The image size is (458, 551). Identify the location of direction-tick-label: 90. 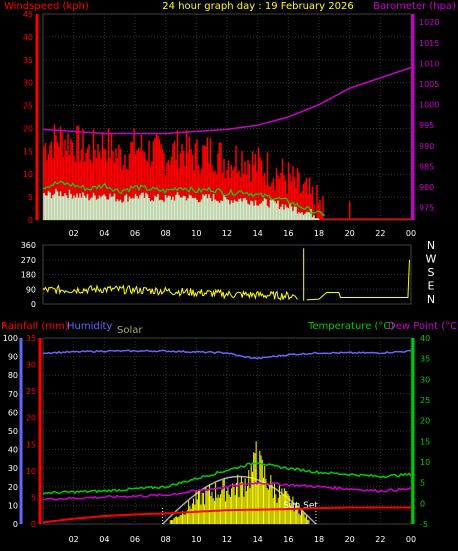
(31, 289).